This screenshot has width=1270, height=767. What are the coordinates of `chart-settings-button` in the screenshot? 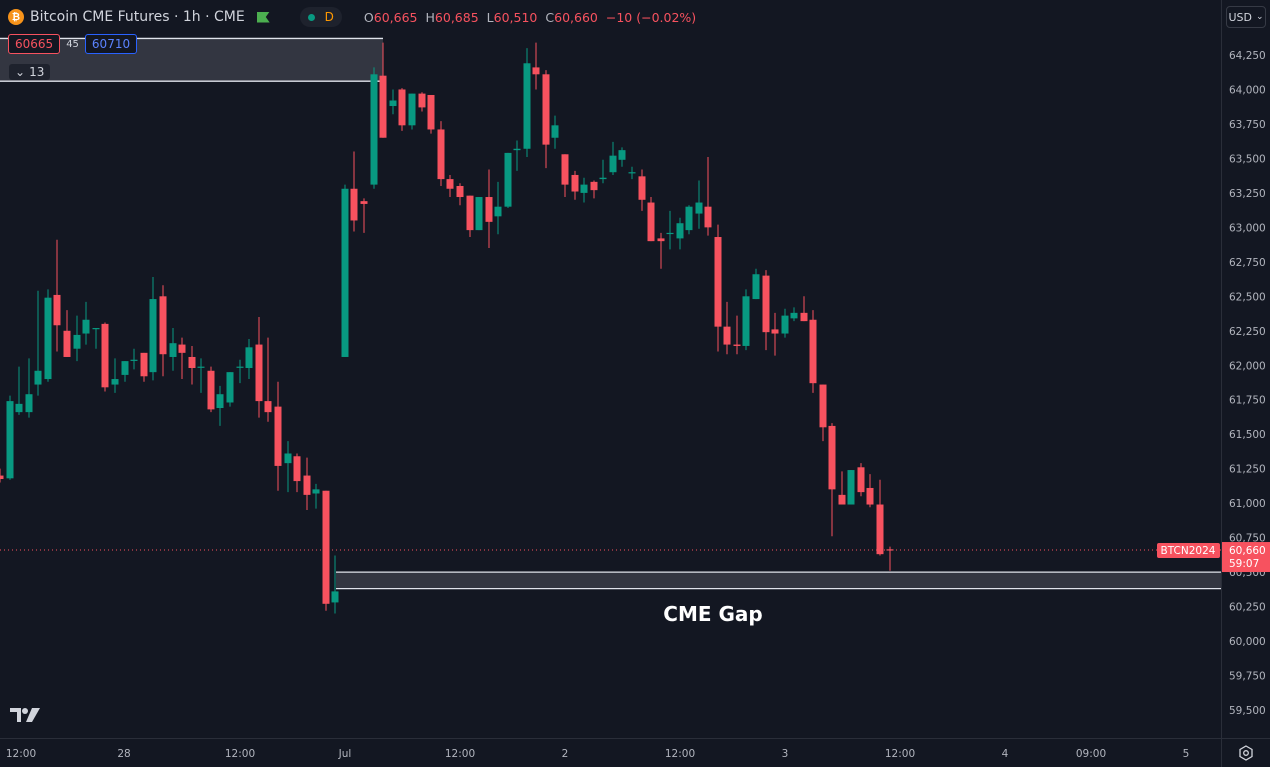 It's located at (1245, 752).